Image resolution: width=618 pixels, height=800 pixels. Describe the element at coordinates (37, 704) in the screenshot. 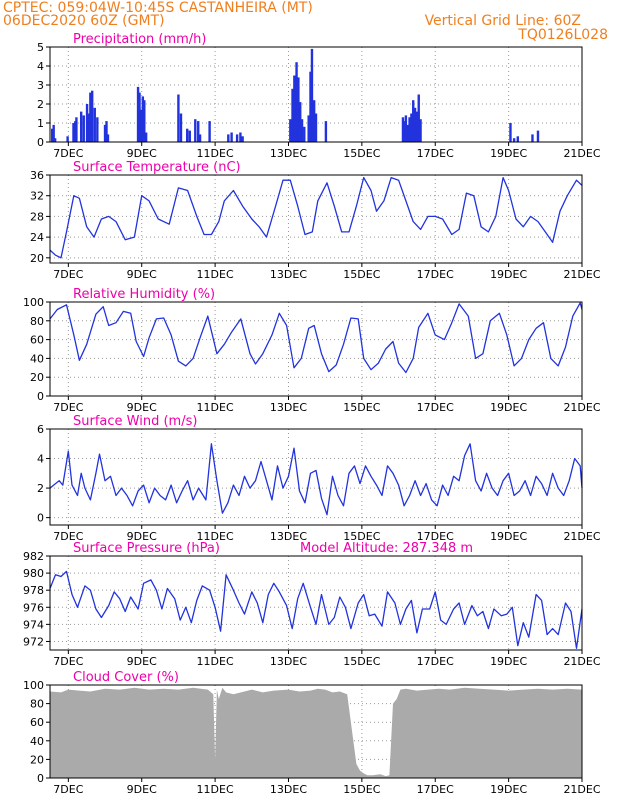

I see `cloud-ytick-label: 80` at that location.